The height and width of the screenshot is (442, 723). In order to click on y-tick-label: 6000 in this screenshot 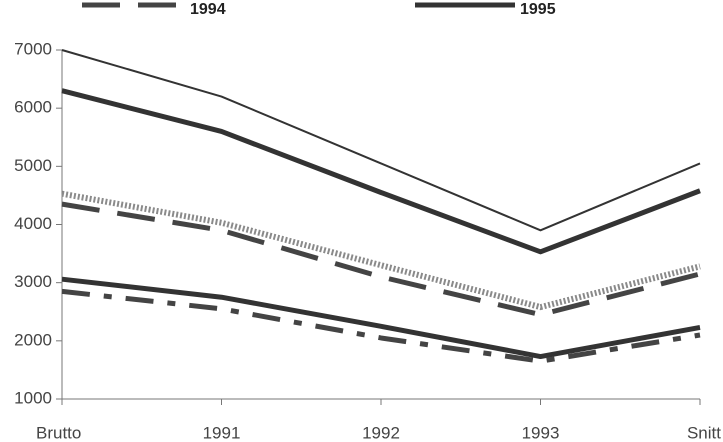, I will do `click(33, 107)`.